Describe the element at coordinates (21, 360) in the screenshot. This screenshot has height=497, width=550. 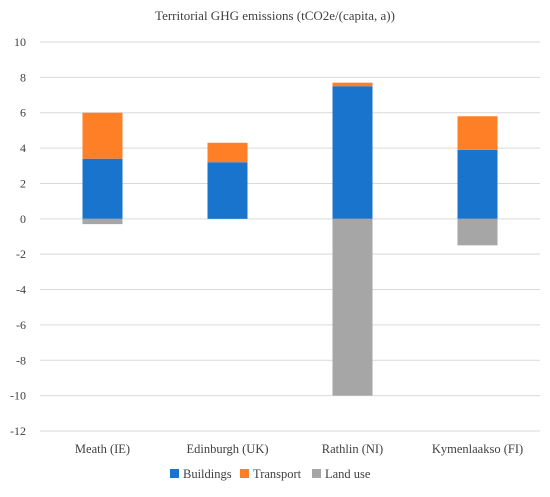
I see `y-tick-label: -8` at that location.